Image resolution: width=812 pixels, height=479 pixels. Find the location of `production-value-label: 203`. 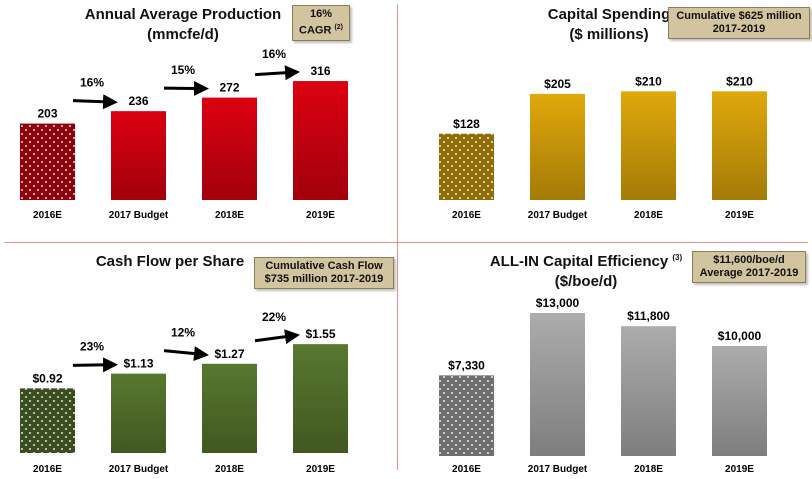

production-value-label: 203 is located at coordinates (47, 114).